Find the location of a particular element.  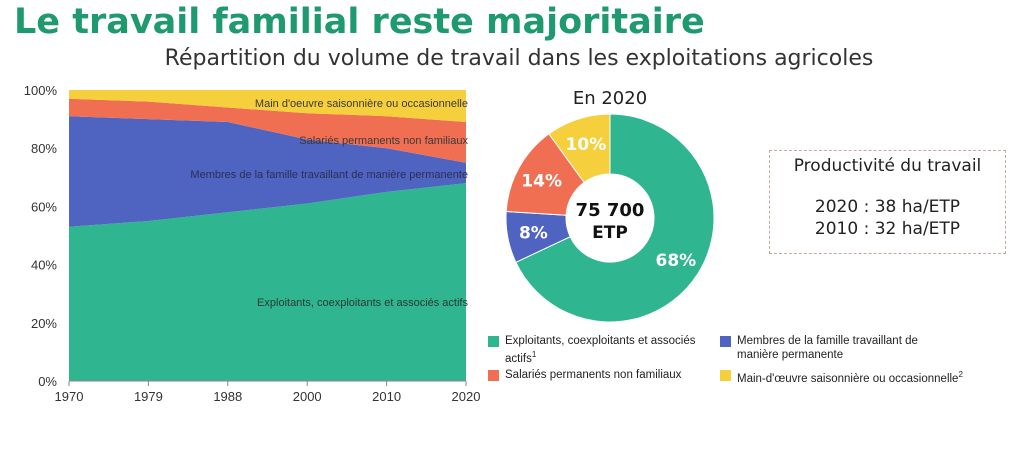

x-tick-label: 2020 is located at coordinates (466, 396).